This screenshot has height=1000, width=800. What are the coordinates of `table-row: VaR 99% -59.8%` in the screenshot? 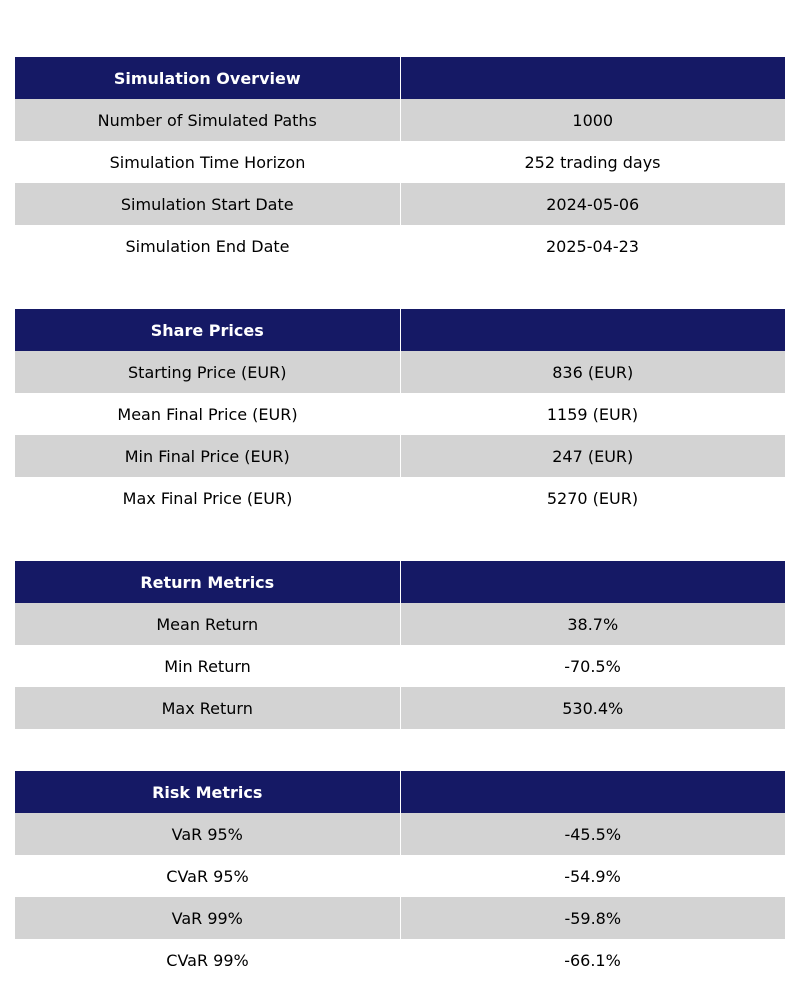 It's located at (400, 918).